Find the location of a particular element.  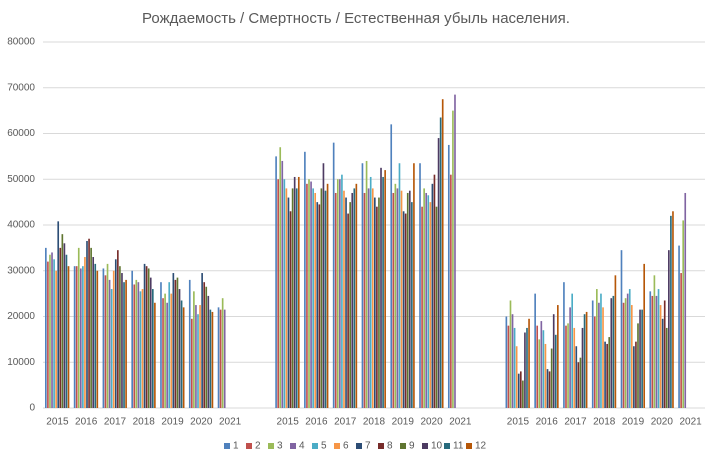

y-tick-label: 0 is located at coordinates (32, 408).